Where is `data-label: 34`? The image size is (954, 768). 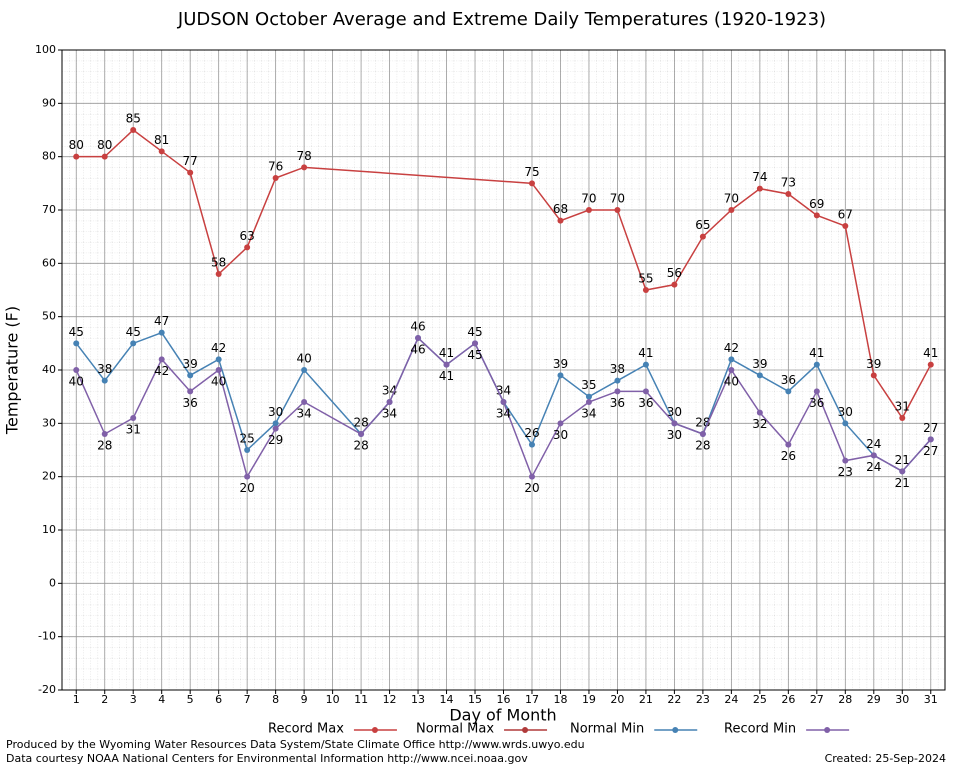 data-label: 34 is located at coordinates (588, 414).